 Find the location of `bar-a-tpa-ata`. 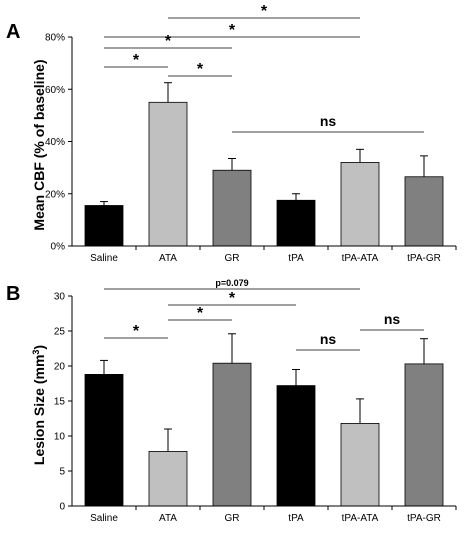

bar-a-tpa-ata is located at coordinates (360, 204).